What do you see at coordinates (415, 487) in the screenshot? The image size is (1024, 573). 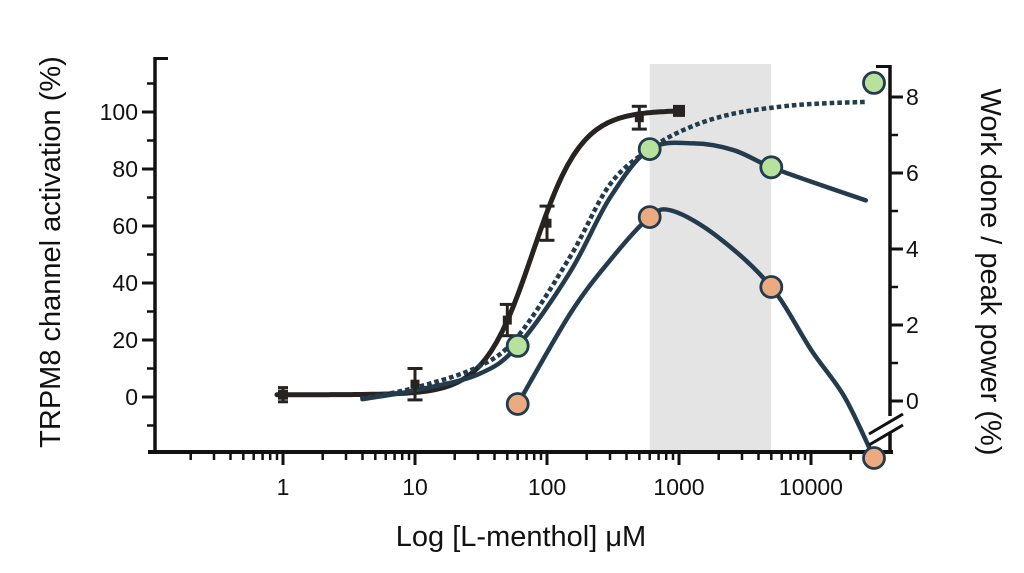 I see `x-tick-label: 10` at bounding box center [415, 487].